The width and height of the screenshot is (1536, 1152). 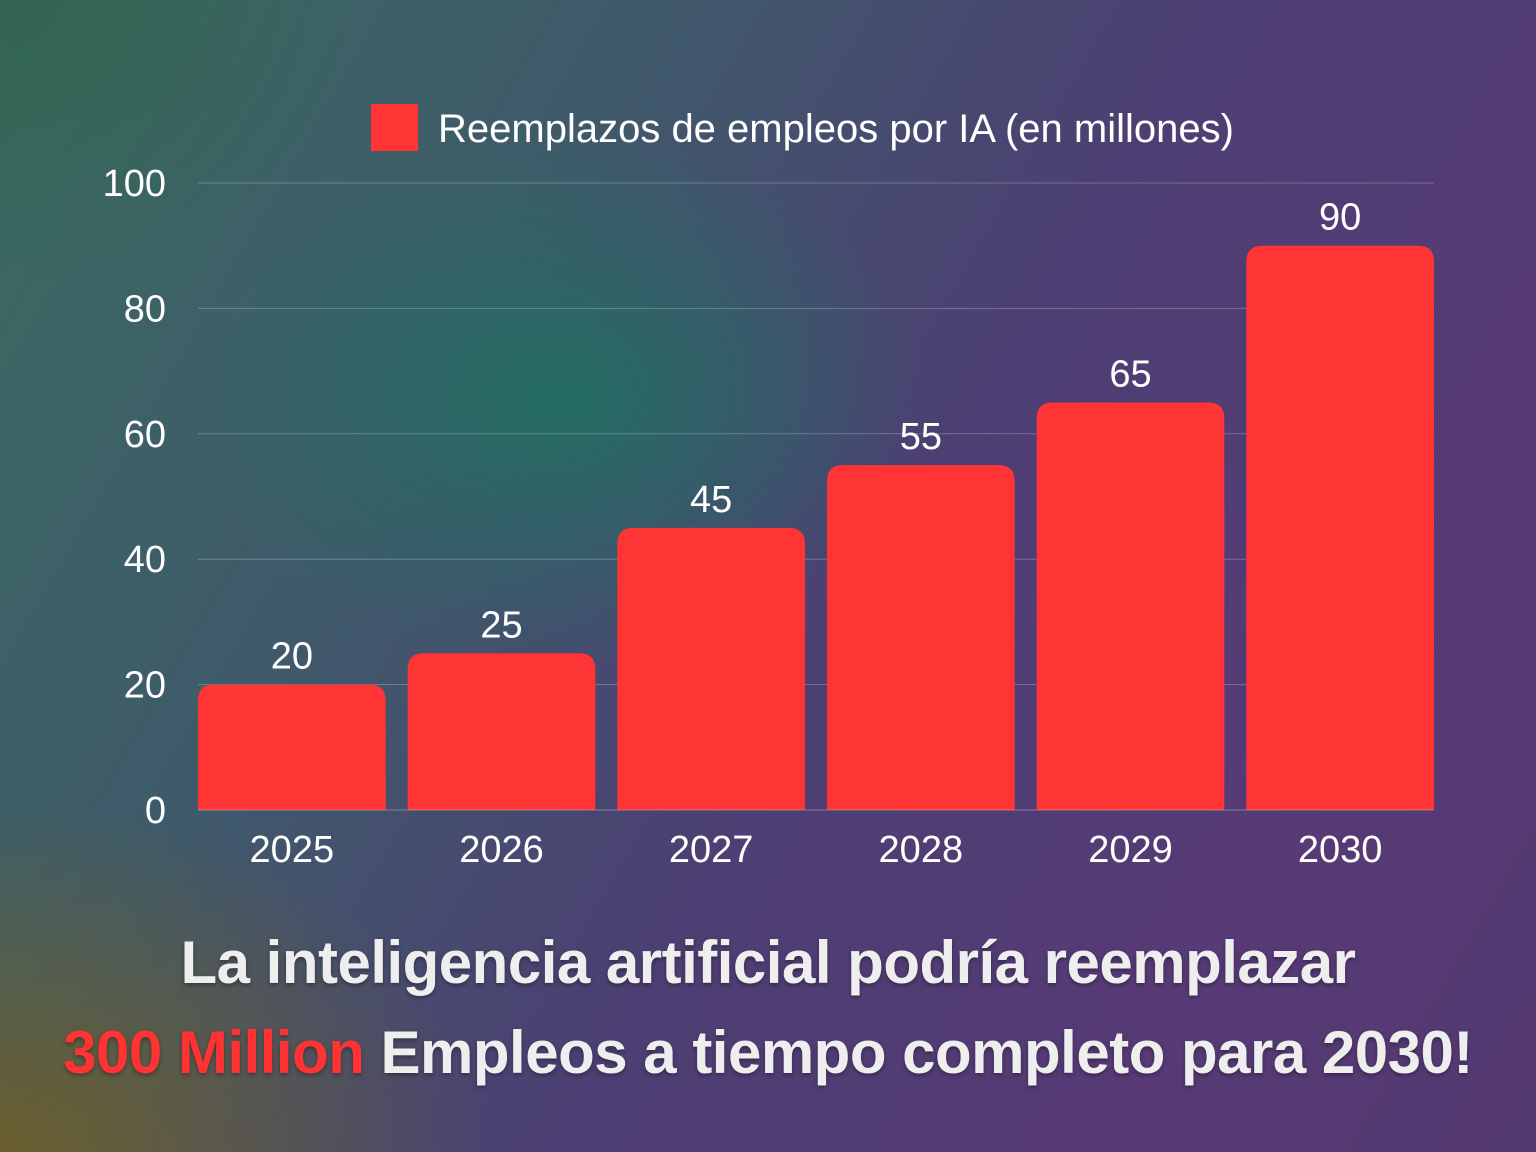 I want to click on x-tick-label-2026: 2026, so click(x=501, y=850).